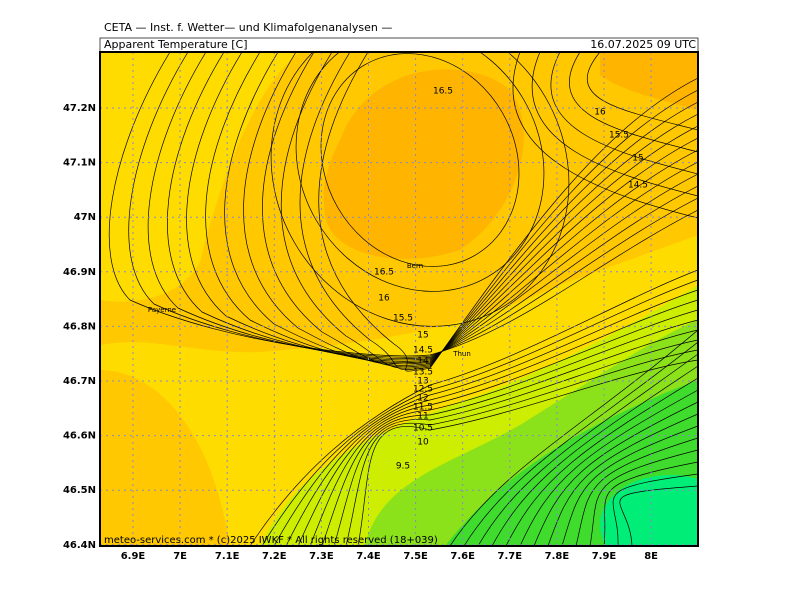 This screenshot has height=600, width=800. Describe the element at coordinates (79, 326) in the screenshot. I see `lat-label: 46.8N` at that location.